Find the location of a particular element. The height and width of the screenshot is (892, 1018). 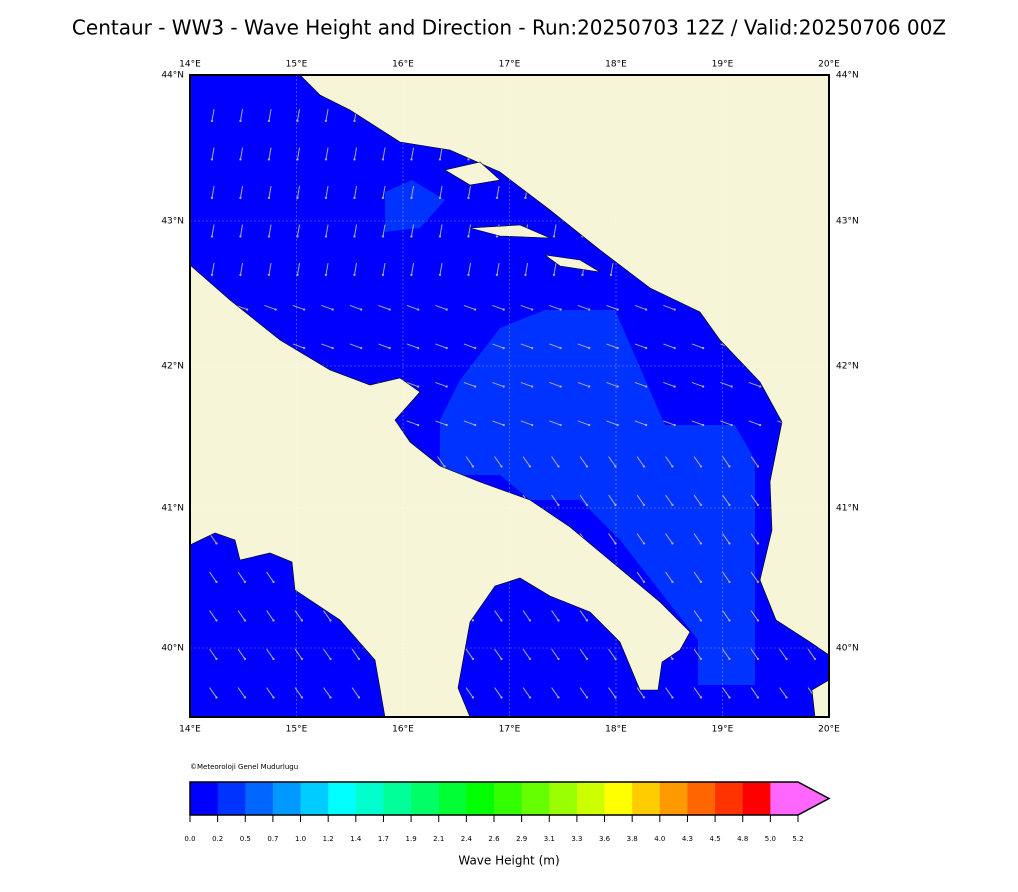

colorbar-tick-label: 3.8 is located at coordinates (632, 839).